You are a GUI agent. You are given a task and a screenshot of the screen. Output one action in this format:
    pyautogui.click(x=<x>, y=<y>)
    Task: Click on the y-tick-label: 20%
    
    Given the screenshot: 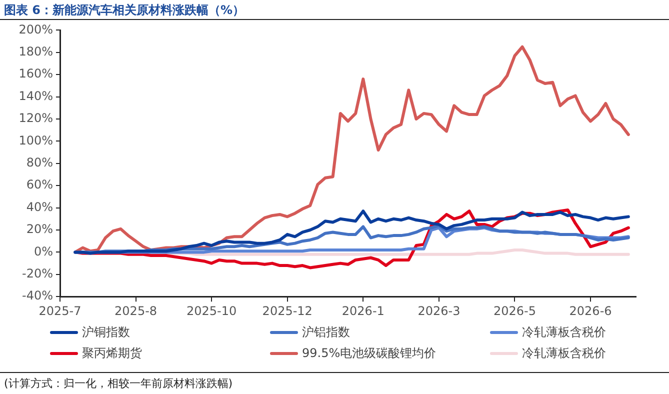 What is the action you would take?
    pyautogui.click(x=39, y=229)
    